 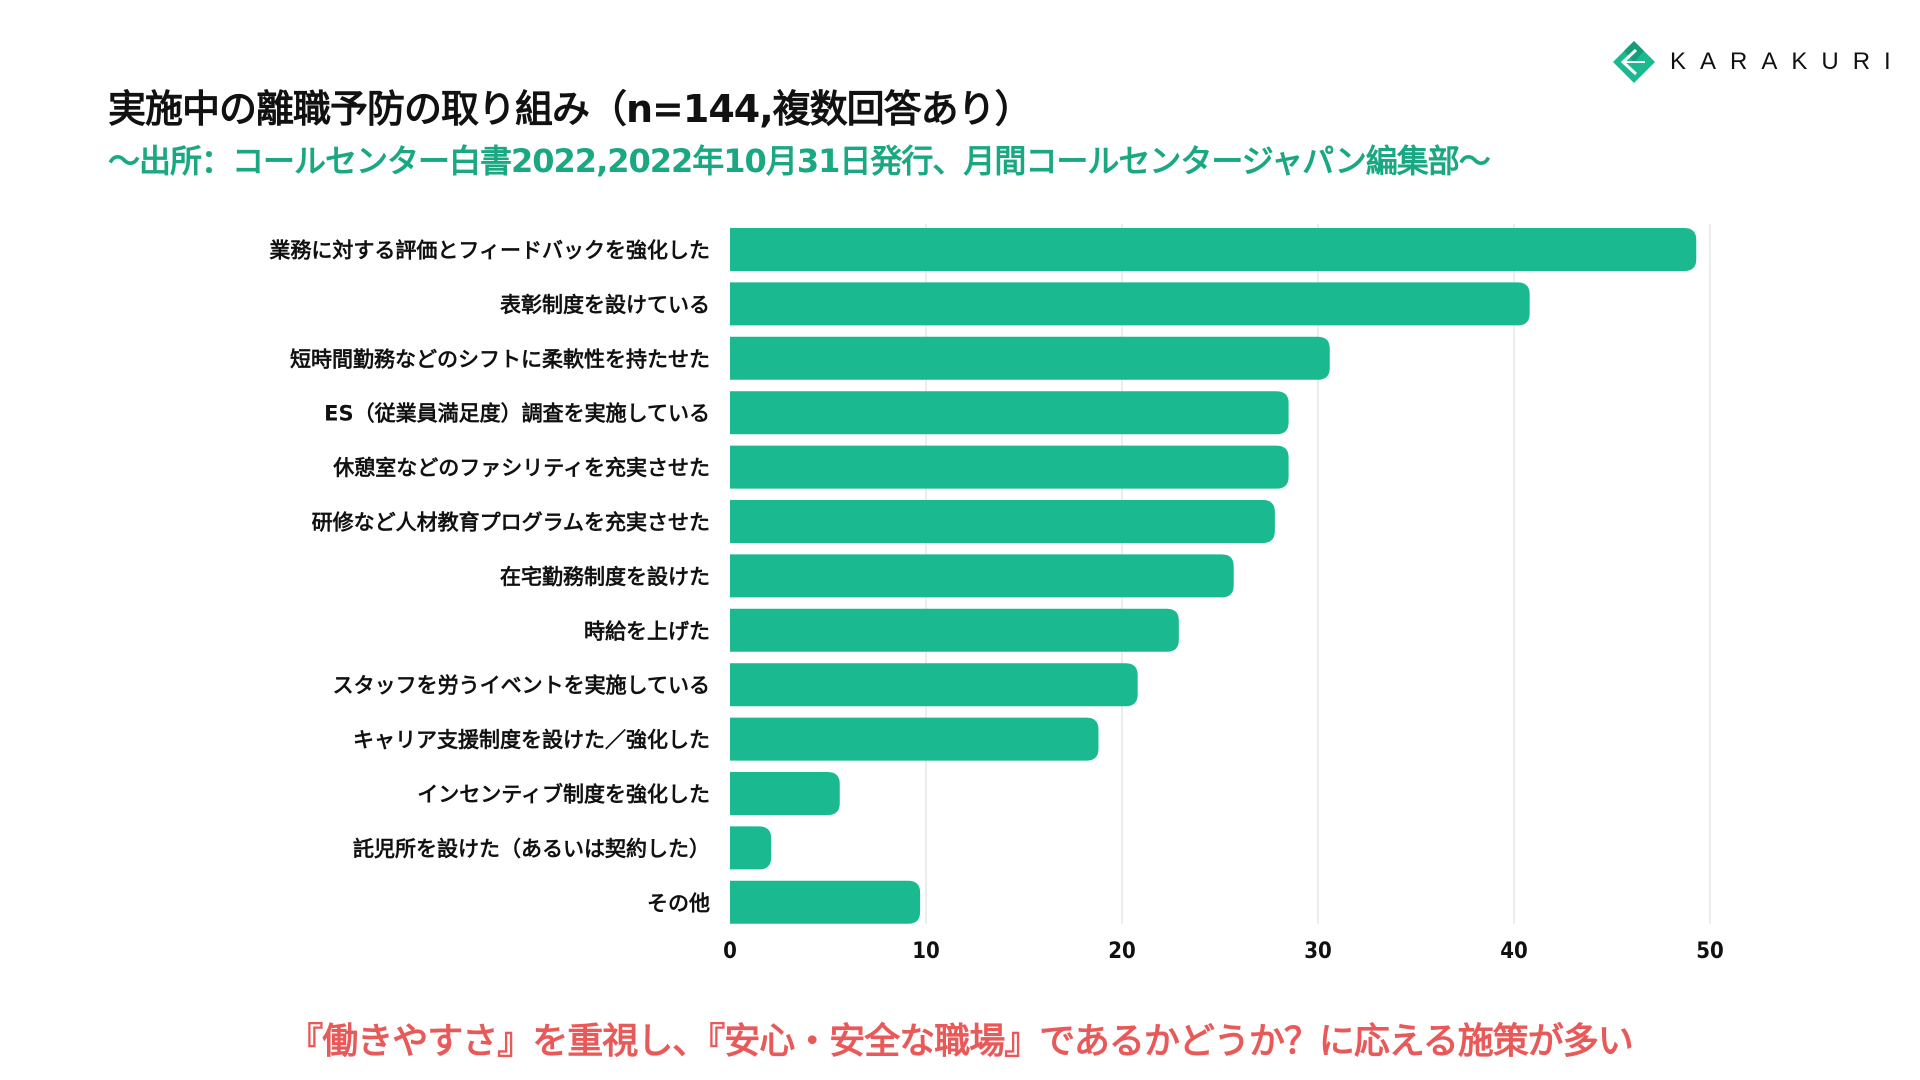 What do you see at coordinates (1514, 951) in the screenshot?
I see `x-tick-label: 40` at bounding box center [1514, 951].